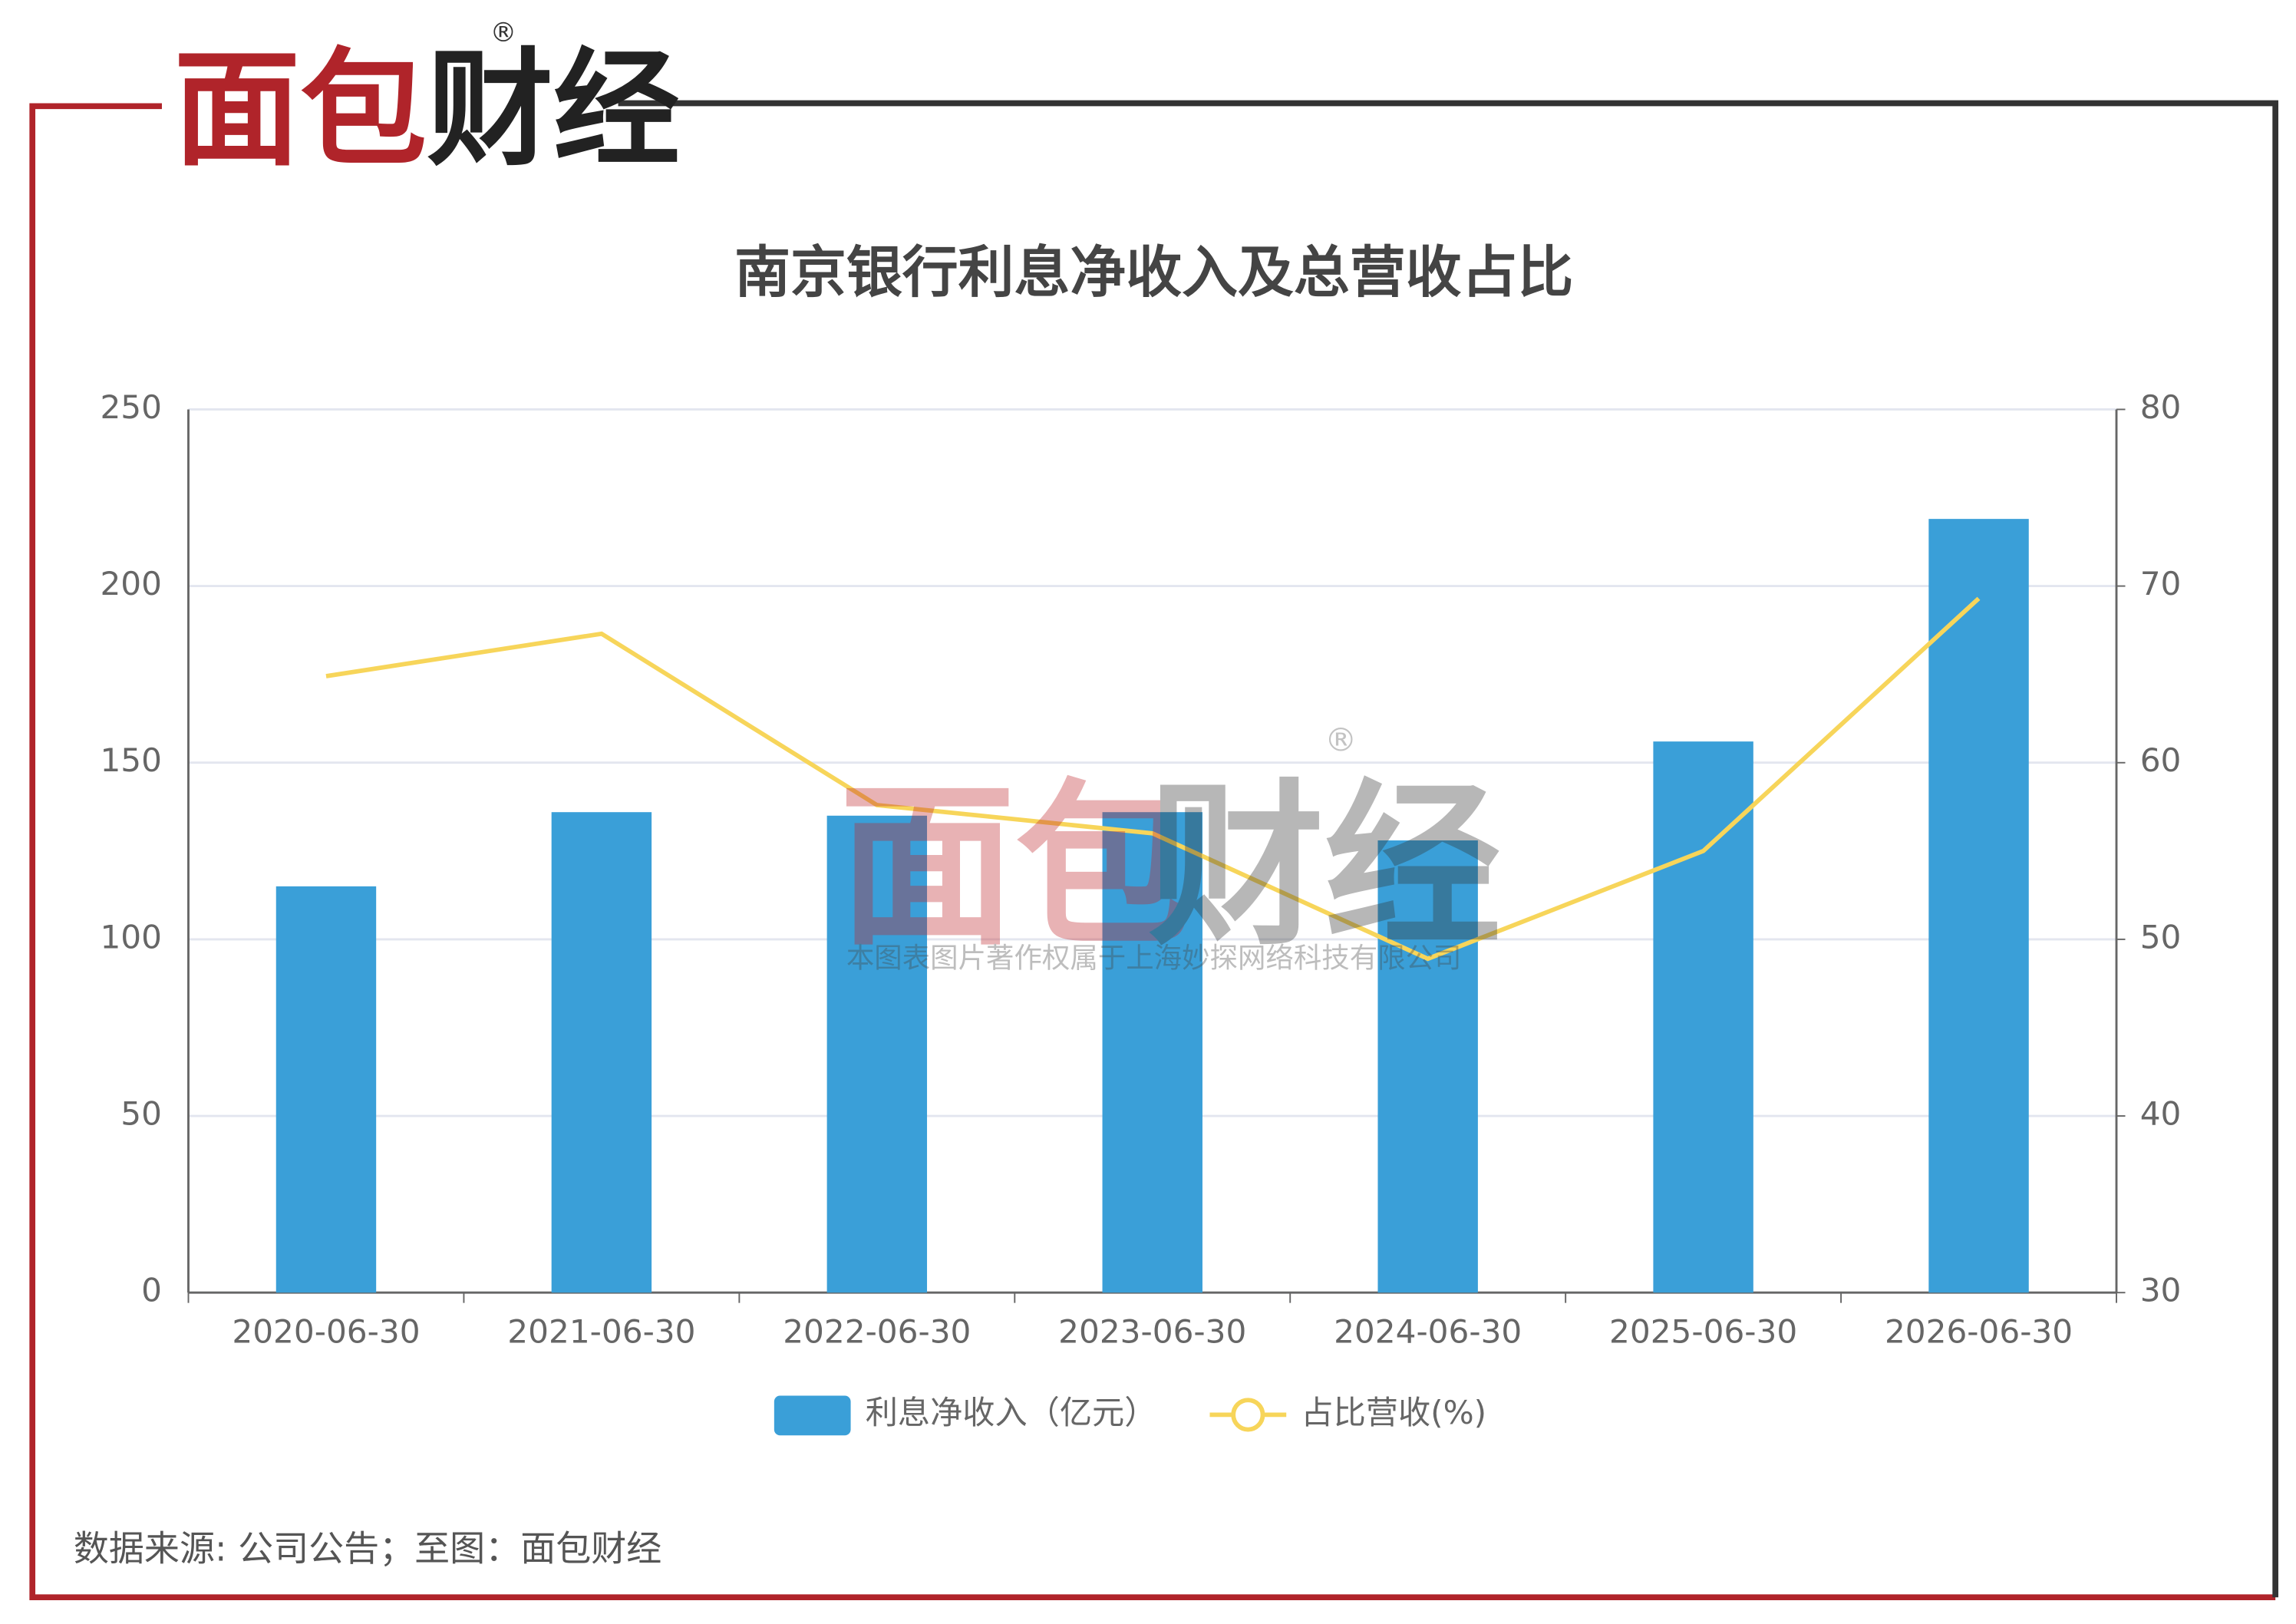 Image resolution: width=2296 pixels, height=1624 pixels. What do you see at coordinates (1393, 1412) in the screenshot?
I see `legend-label: 占比营收(%)` at bounding box center [1393, 1412].